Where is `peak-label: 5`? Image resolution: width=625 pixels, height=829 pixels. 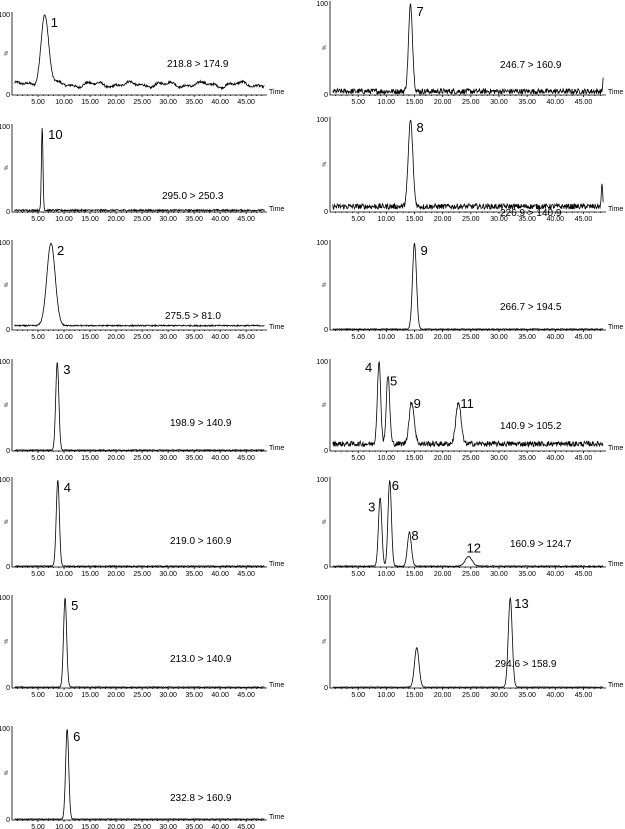
peak-label: 5 is located at coordinates (74, 605).